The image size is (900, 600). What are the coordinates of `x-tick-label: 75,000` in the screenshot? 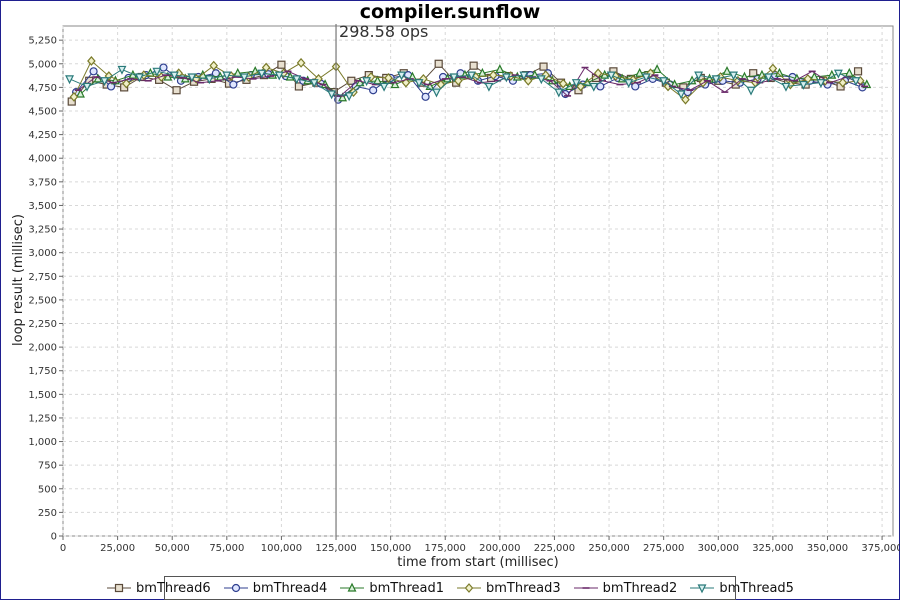 It's located at (226, 548).